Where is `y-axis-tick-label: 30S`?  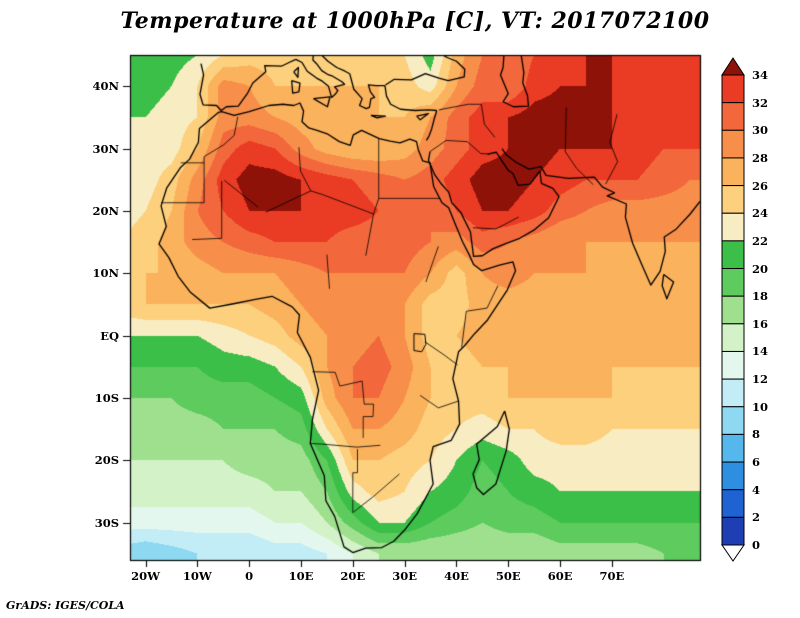 y-axis-tick-label: 30S is located at coordinates (106, 522).